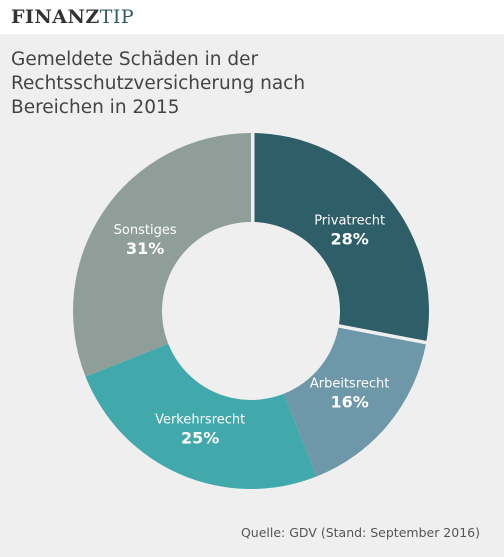  What do you see at coordinates (135, 59) in the screenshot?
I see `chart-title-line: Gemeldete Schäden in der` at bounding box center [135, 59].